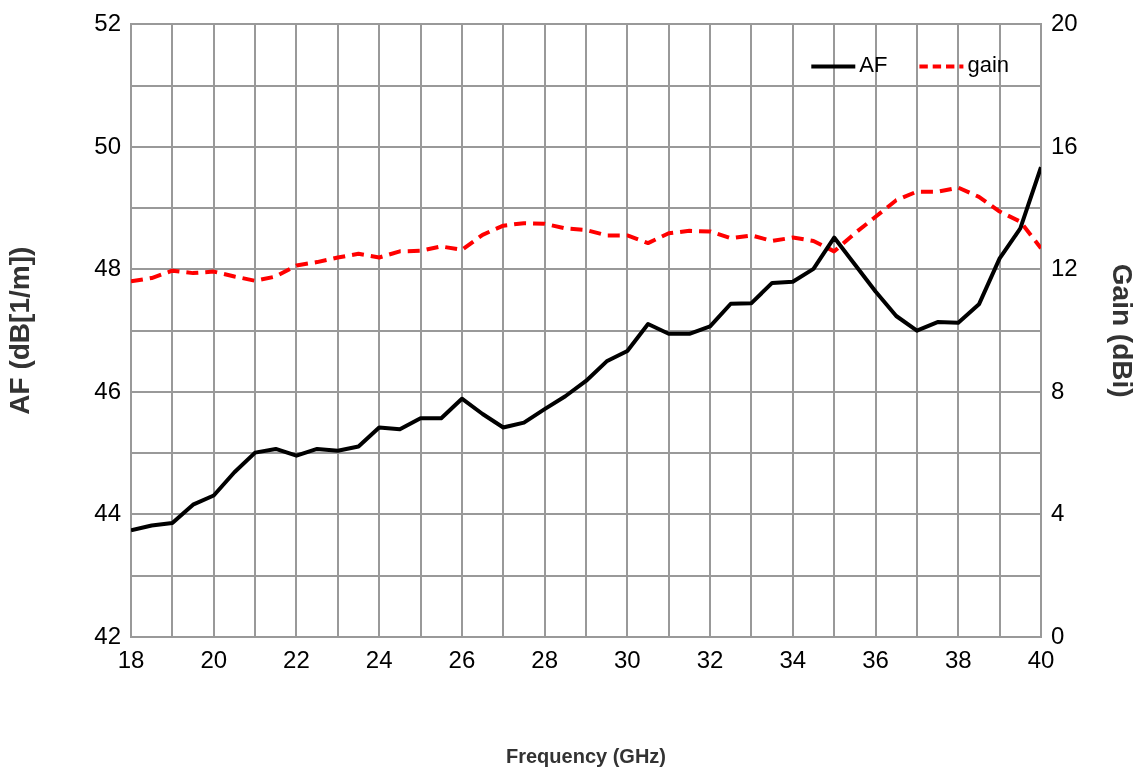  I want to click on x-tick-label: 32, so click(710, 660).